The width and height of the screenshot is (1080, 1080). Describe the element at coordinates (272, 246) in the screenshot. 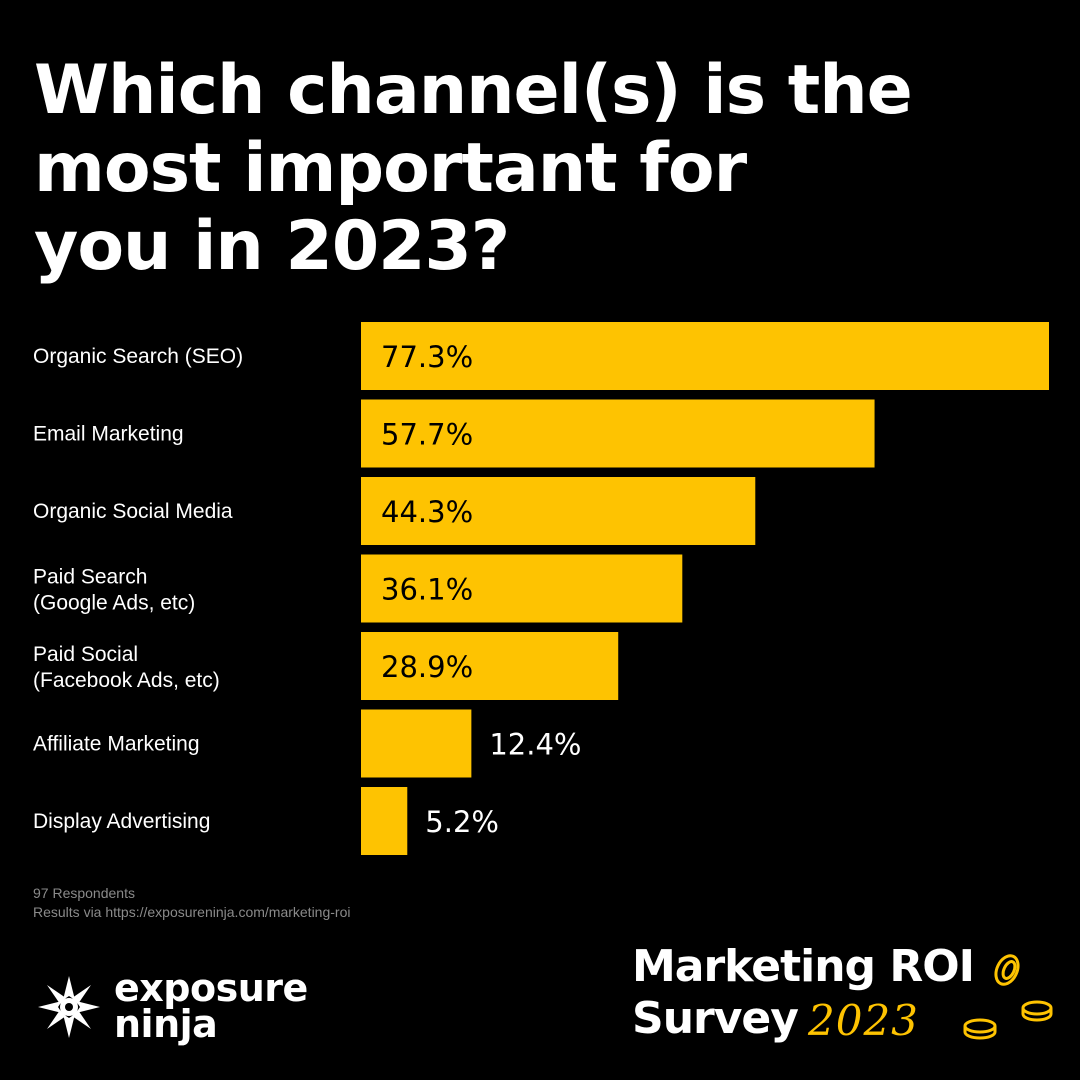

I see `title-line-3: you in 2023?` at that location.